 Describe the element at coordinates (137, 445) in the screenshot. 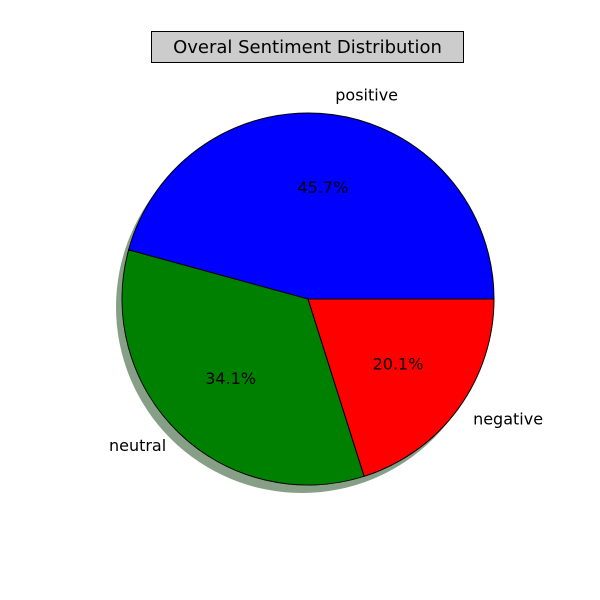

I see `pie-label-neutral: neutral` at that location.